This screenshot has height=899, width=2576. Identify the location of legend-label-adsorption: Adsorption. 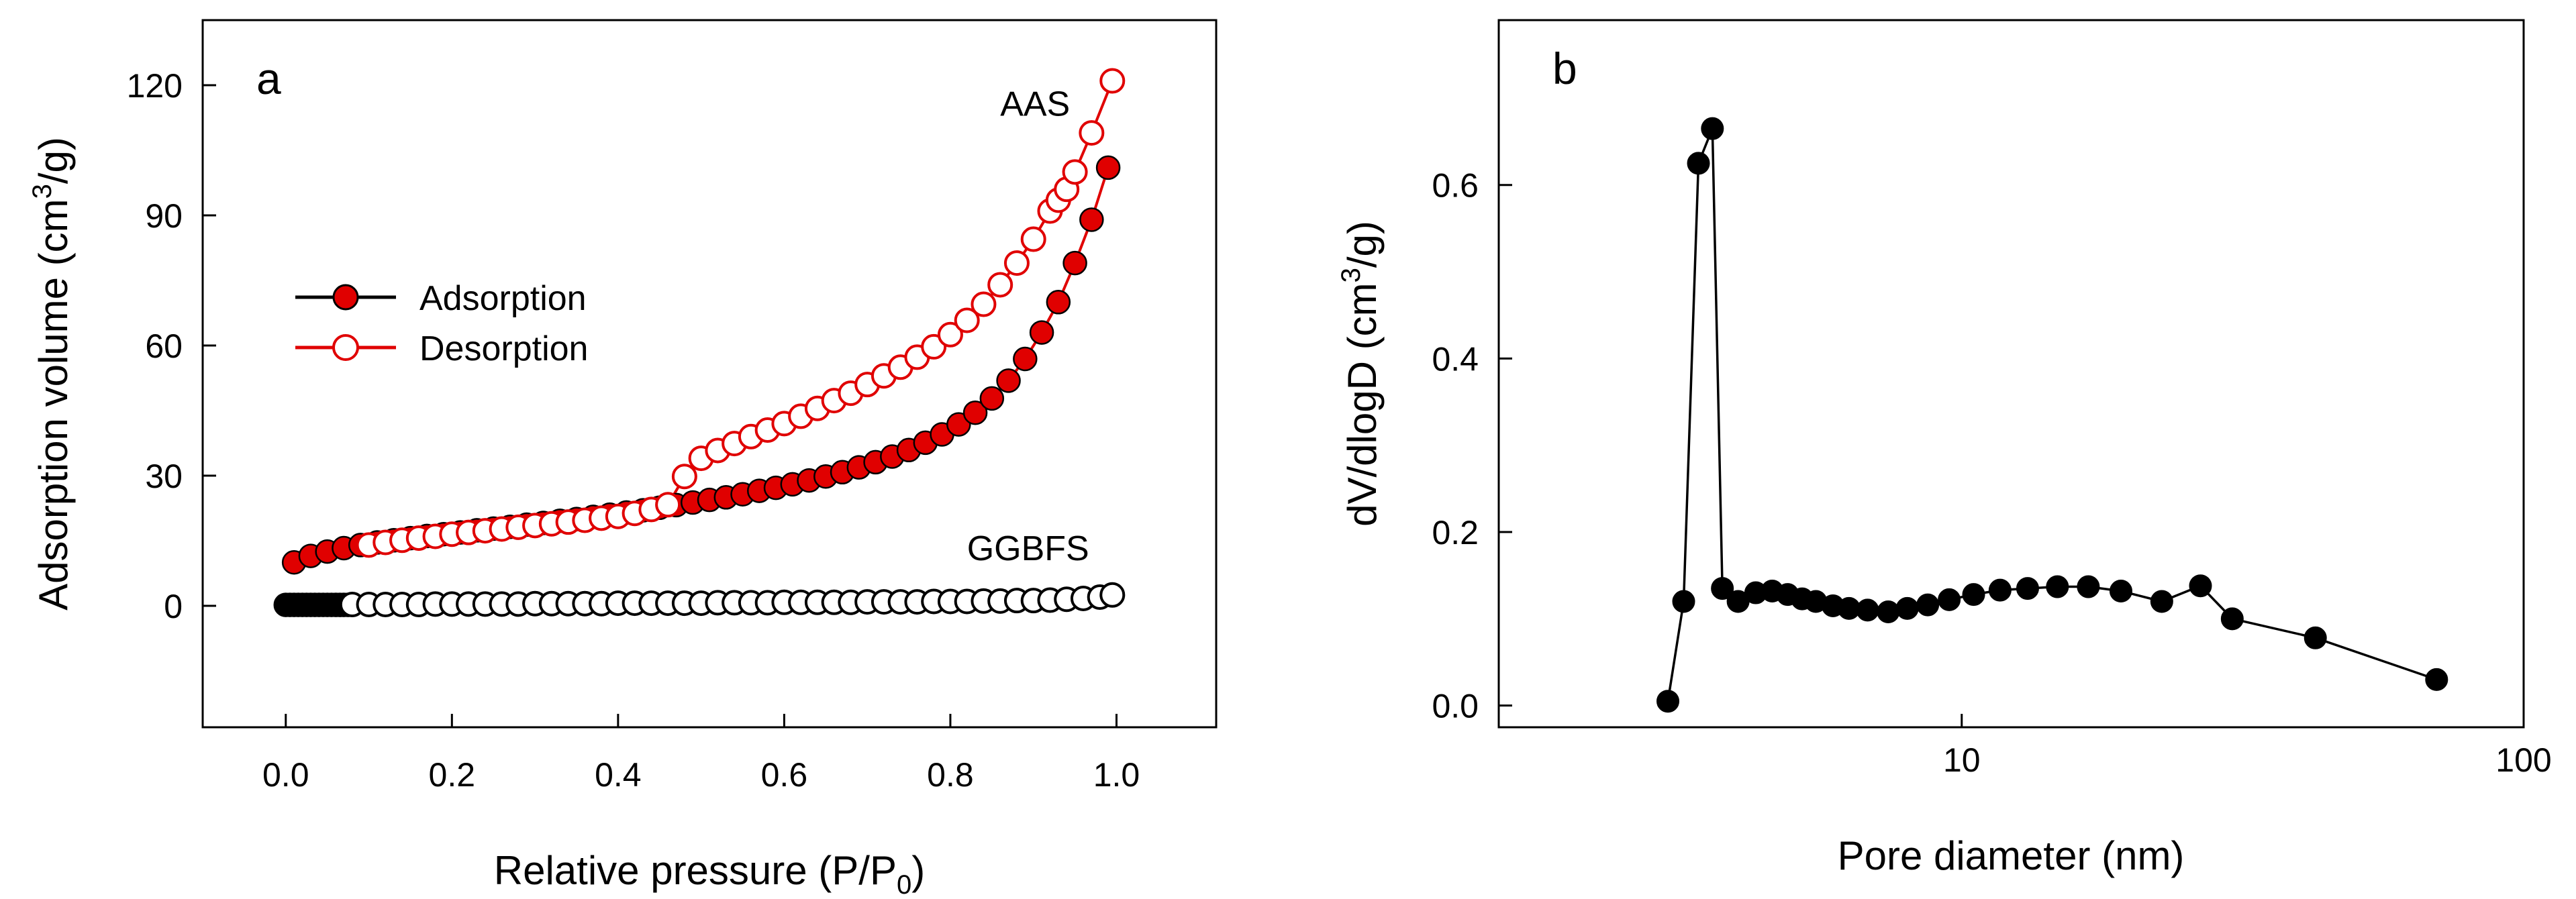
(503, 299).